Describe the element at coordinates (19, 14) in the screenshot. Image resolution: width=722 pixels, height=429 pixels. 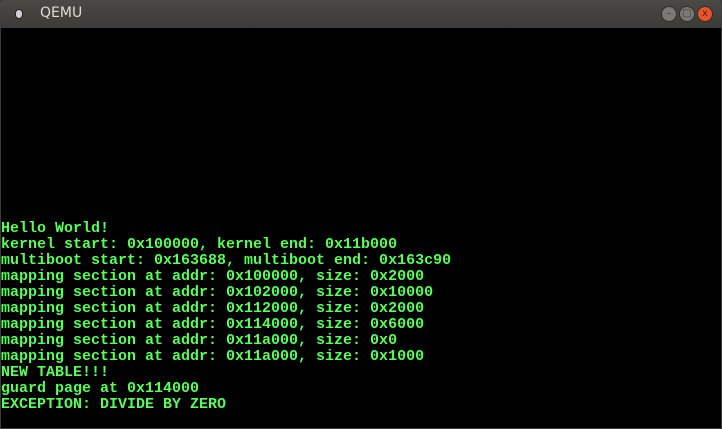
I see `qemu-app-icon` at that location.